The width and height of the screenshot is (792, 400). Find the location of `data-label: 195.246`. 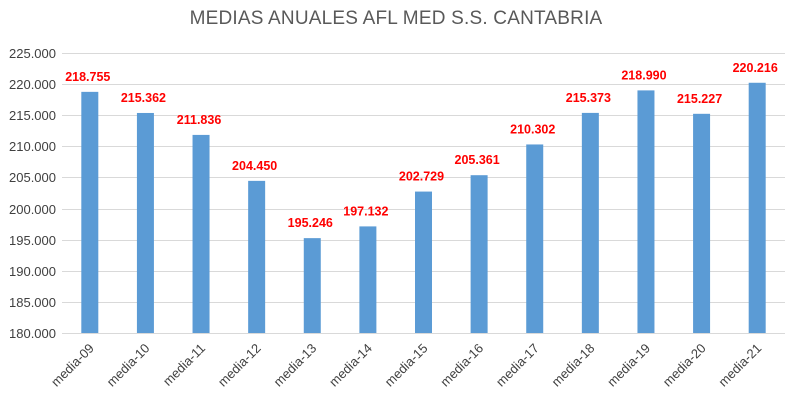

data-label: 195.246 is located at coordinates (310, 223).